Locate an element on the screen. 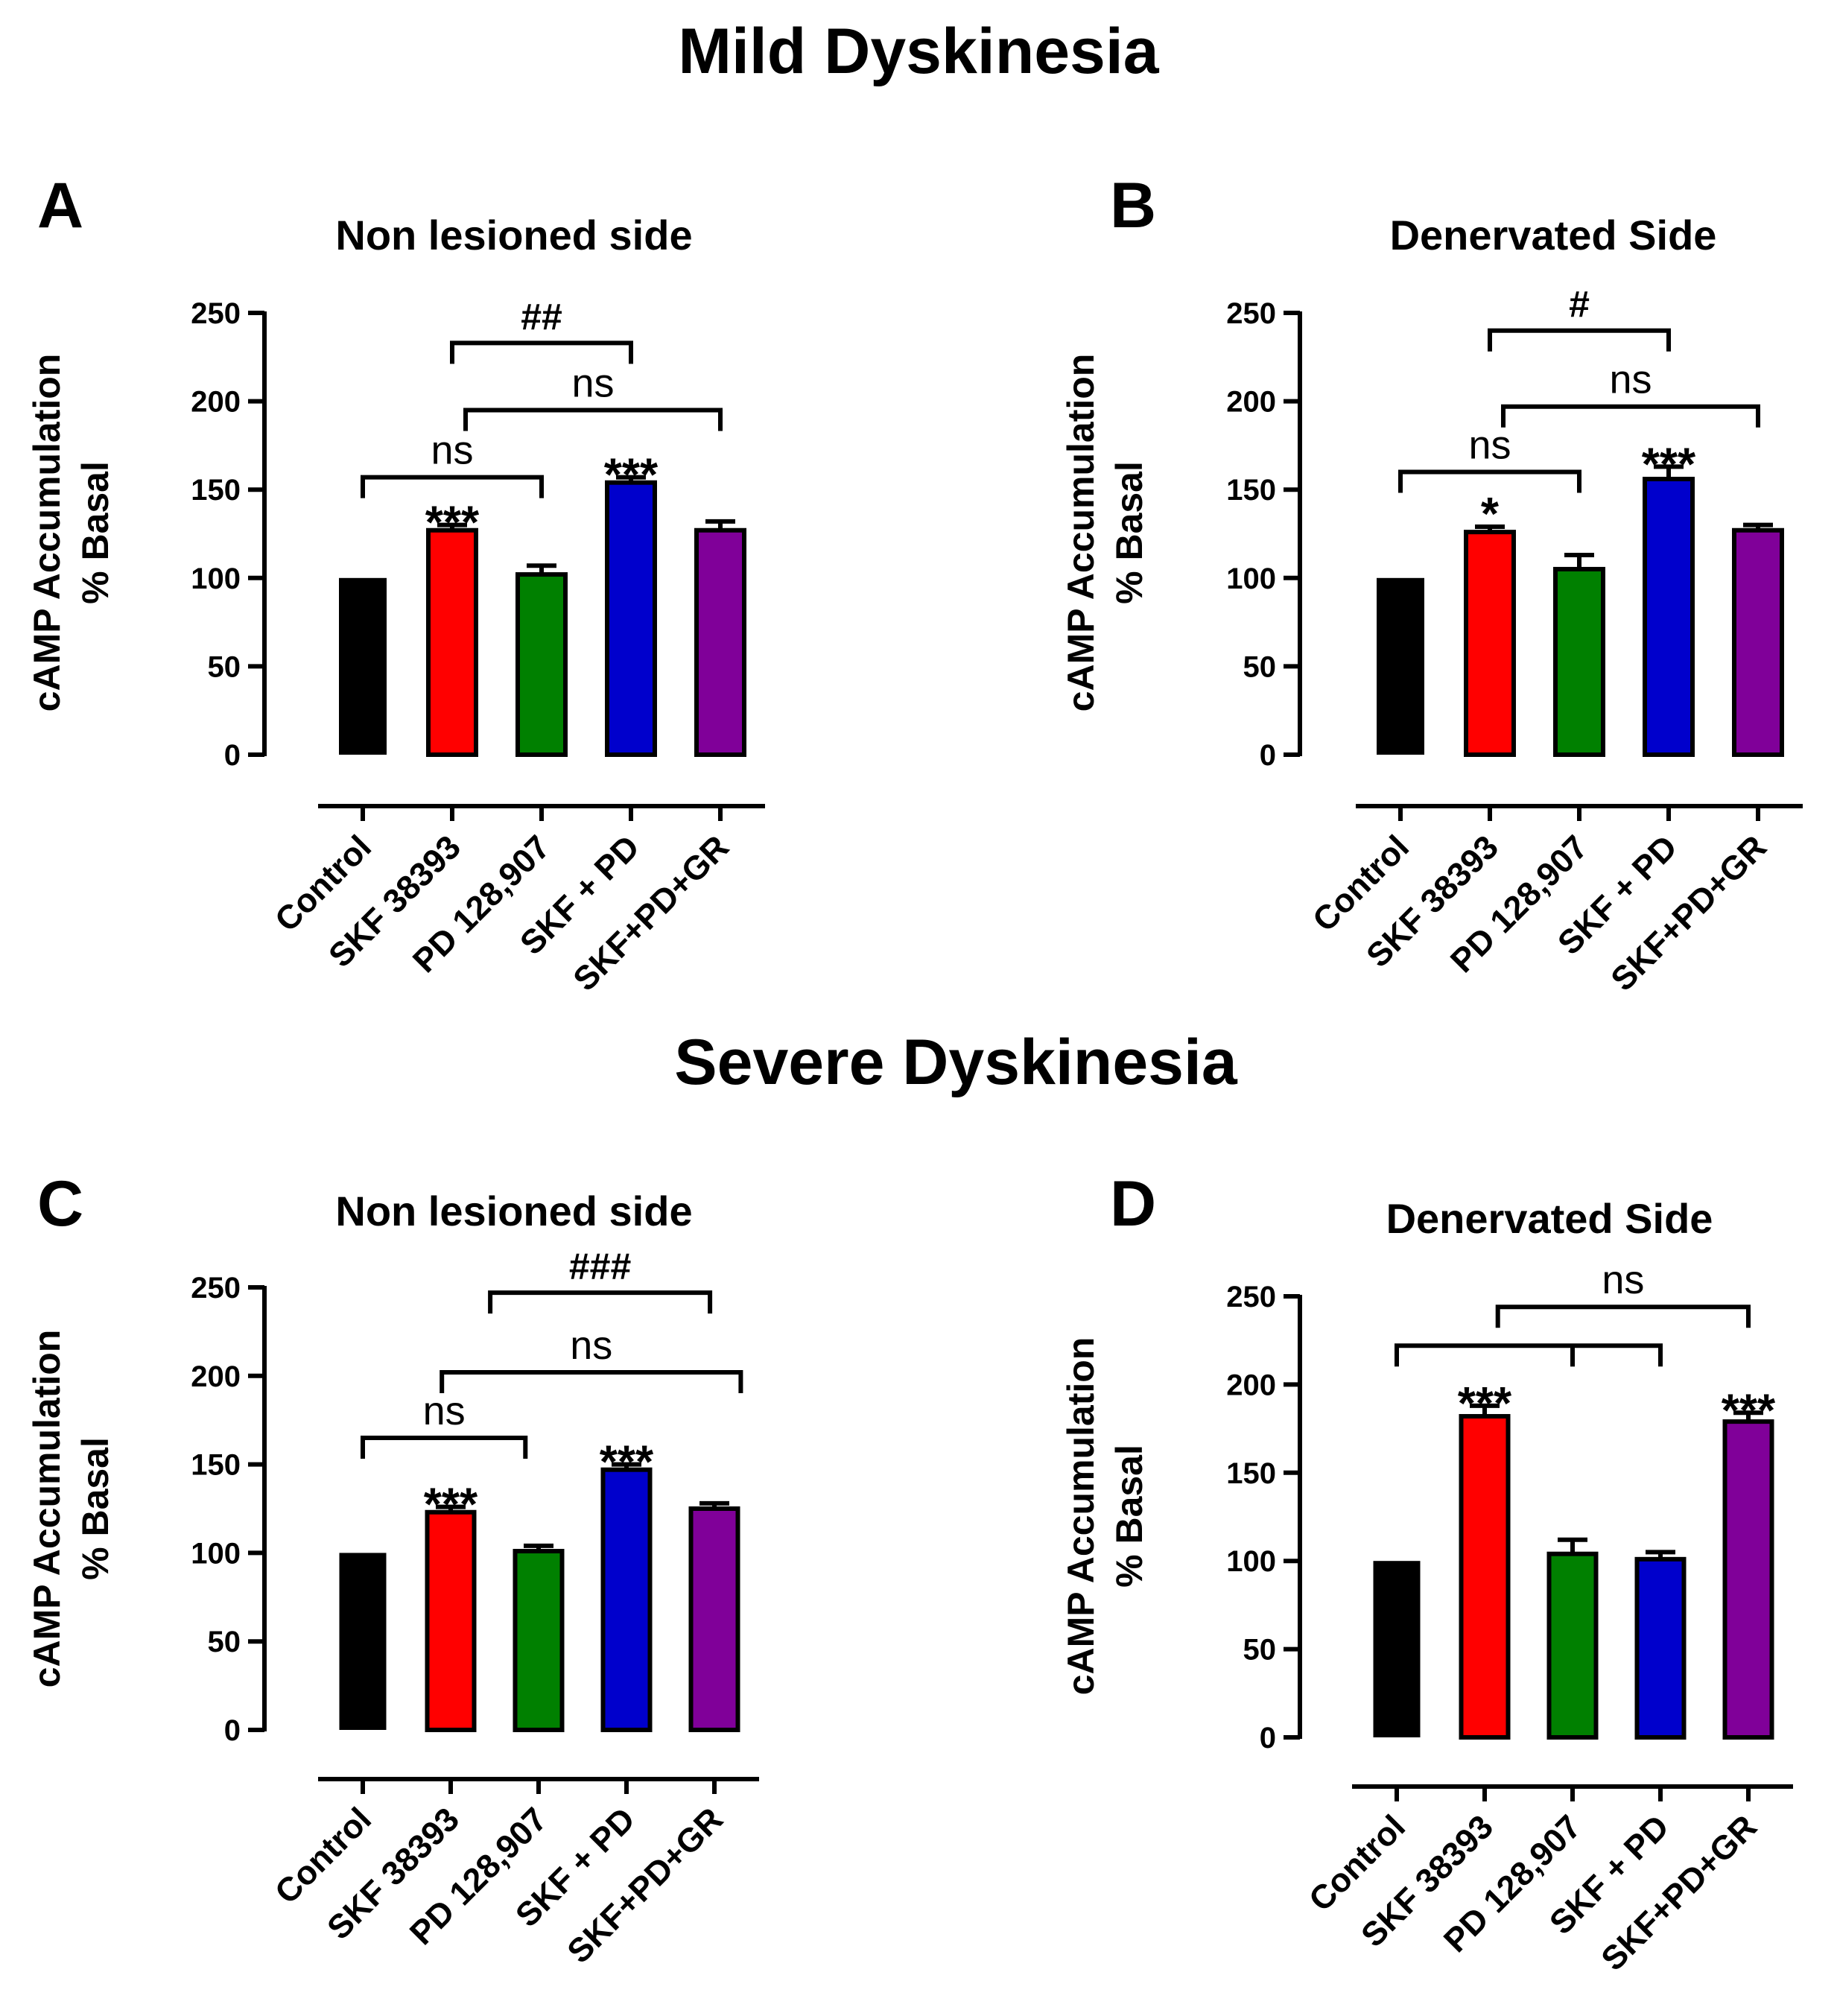 The height and width of the screenshot is (2016, 1837). panel-letter: C is located at coordinates (60, 1204).